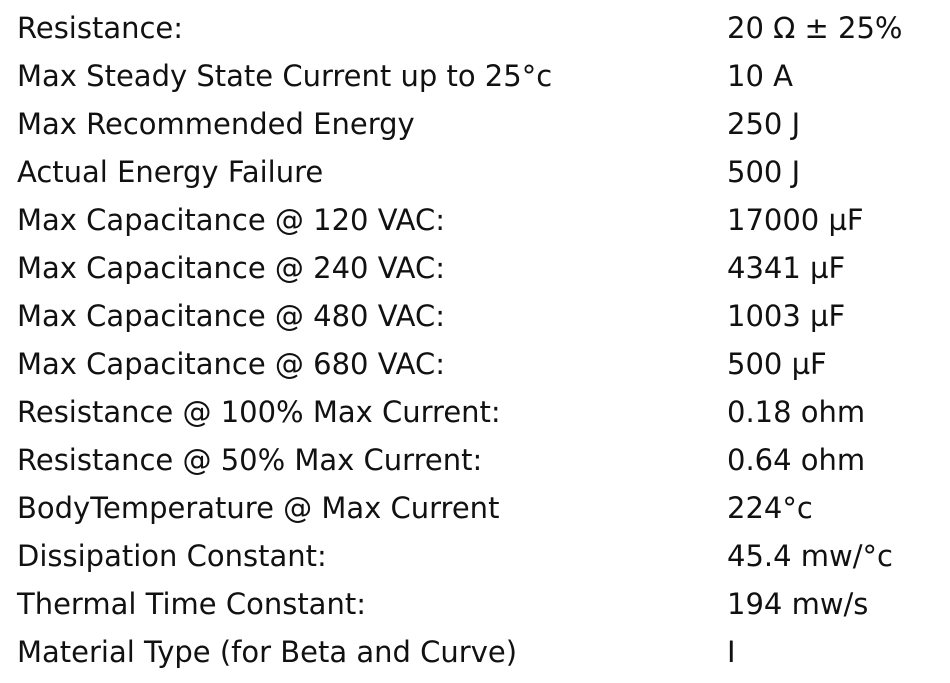 This screenshot has height=683, width=950. I want to click on spec-value: 0.64 ohm, so click(796, 460).